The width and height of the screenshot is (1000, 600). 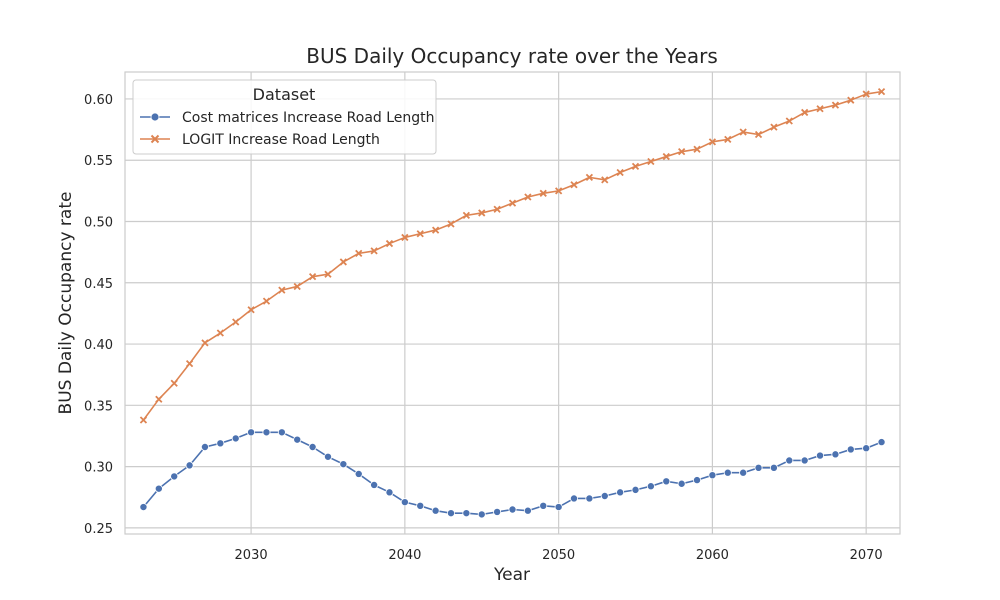 What do you see at coordinates (404, 555) in the screenshot?
I see `x-tick-label: 2040` at bounding box center [404, 555].